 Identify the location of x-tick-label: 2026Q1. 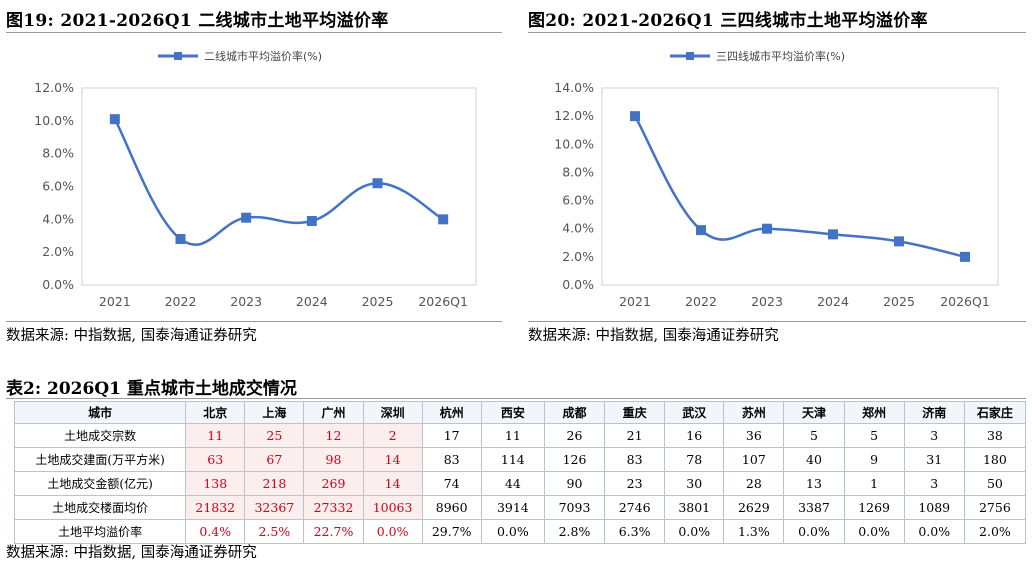
(443, 301).